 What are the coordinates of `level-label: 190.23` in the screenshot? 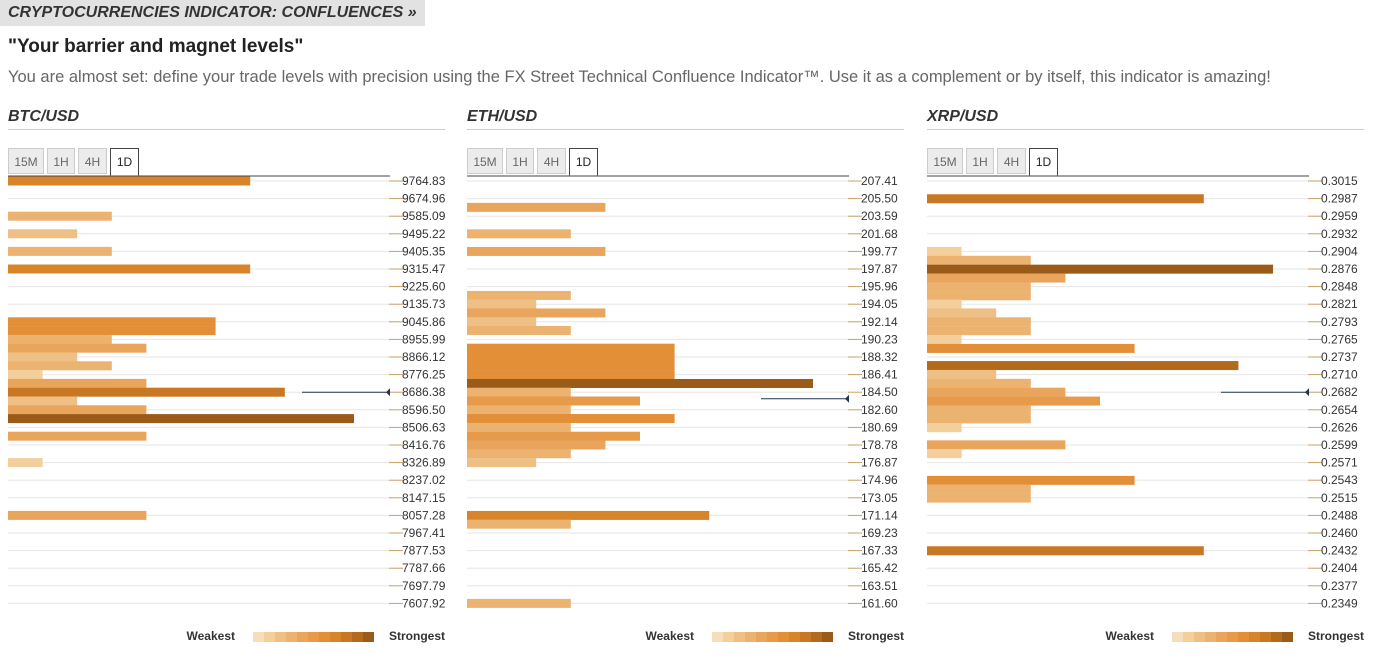 It's located at (879, 339).